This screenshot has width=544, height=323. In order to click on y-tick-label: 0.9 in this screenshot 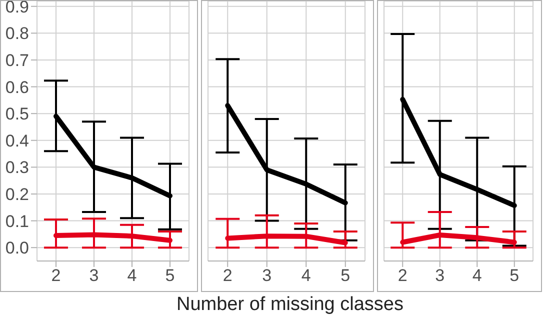, I will do `click(17, 8)`.